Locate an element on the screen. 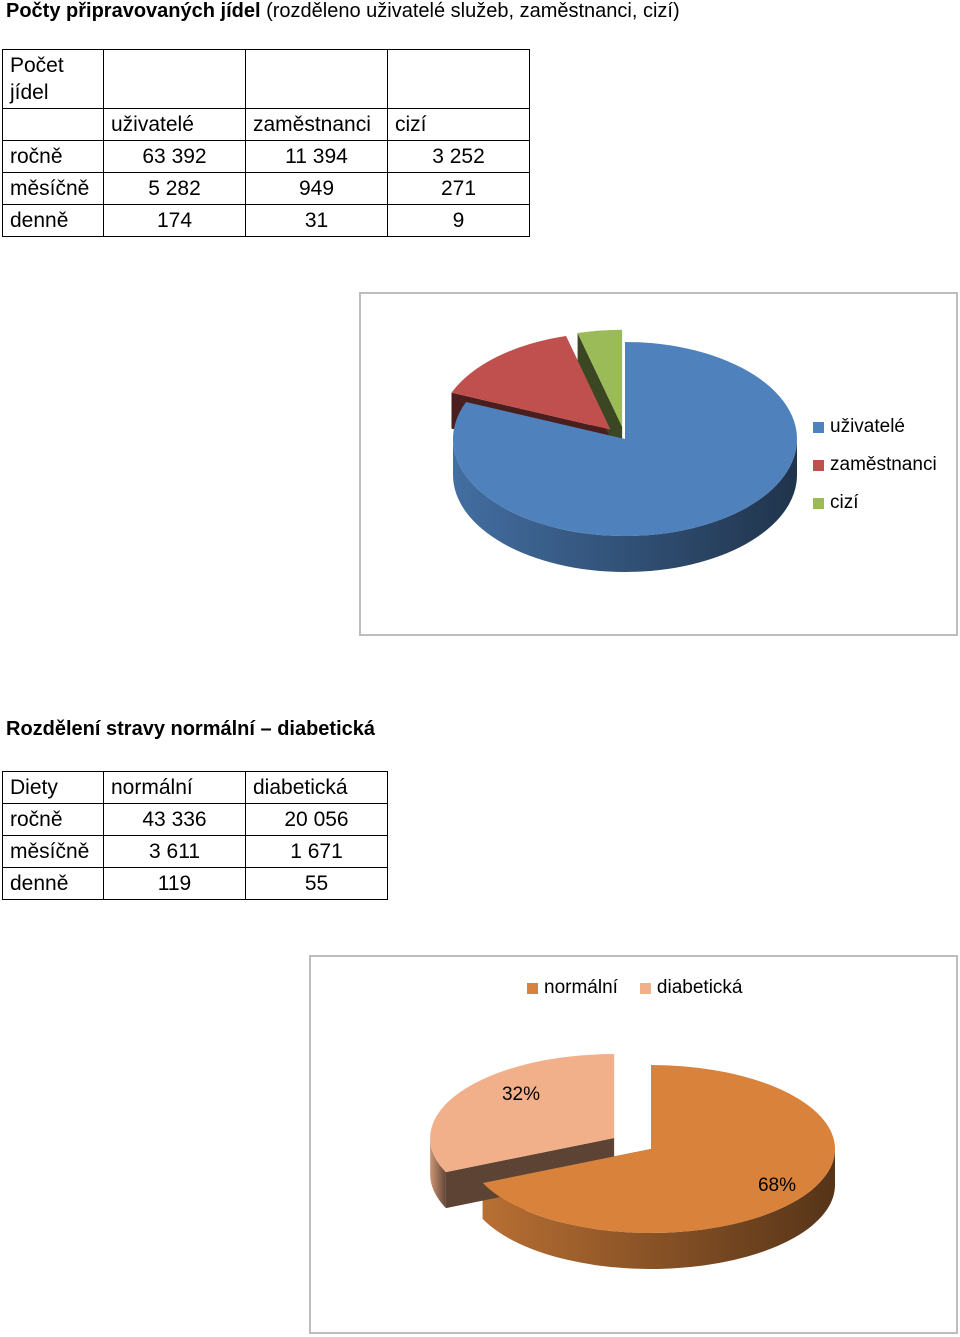 This screenshot has width=960, height=1337. legend-label: normální is located at coordinates (581, 987).